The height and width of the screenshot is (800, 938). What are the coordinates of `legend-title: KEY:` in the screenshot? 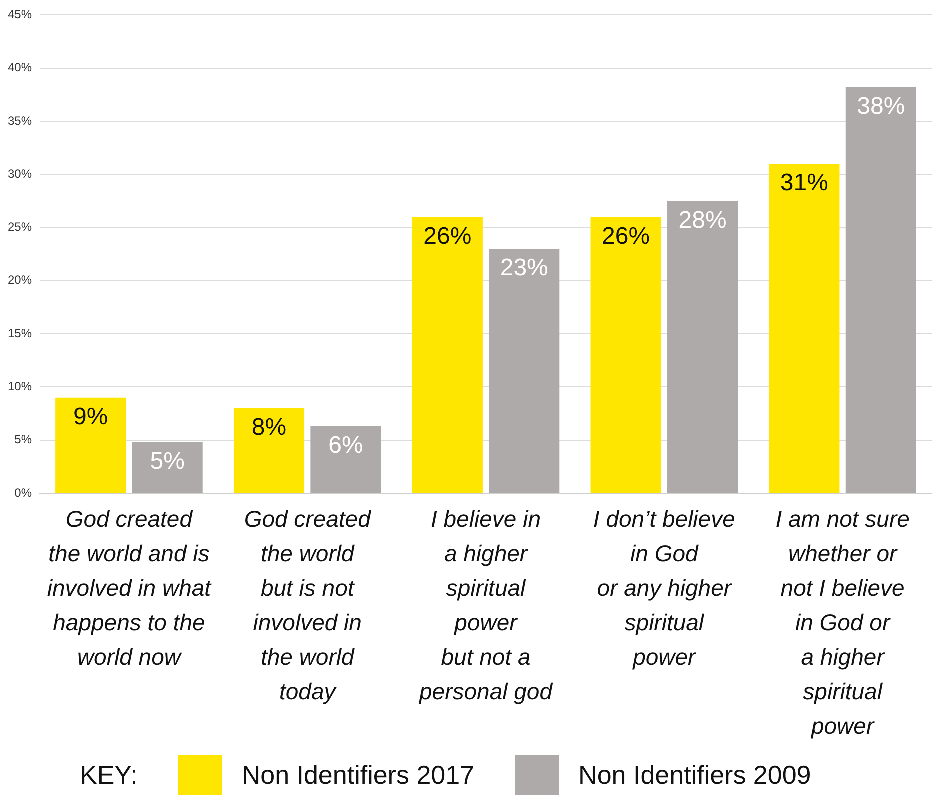 It's located at (109, 775).